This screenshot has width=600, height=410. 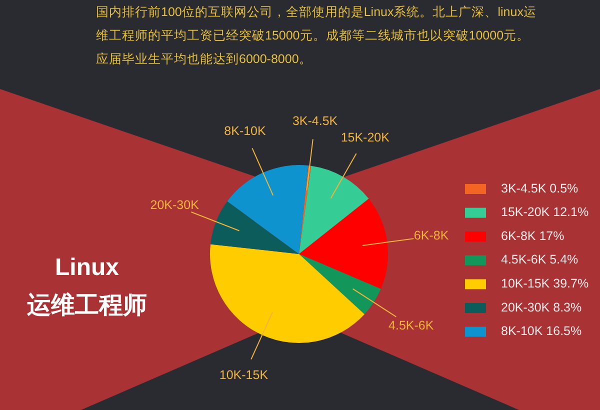 I want to click on slice-label: 10K-15K, so click(x=244, y=375).